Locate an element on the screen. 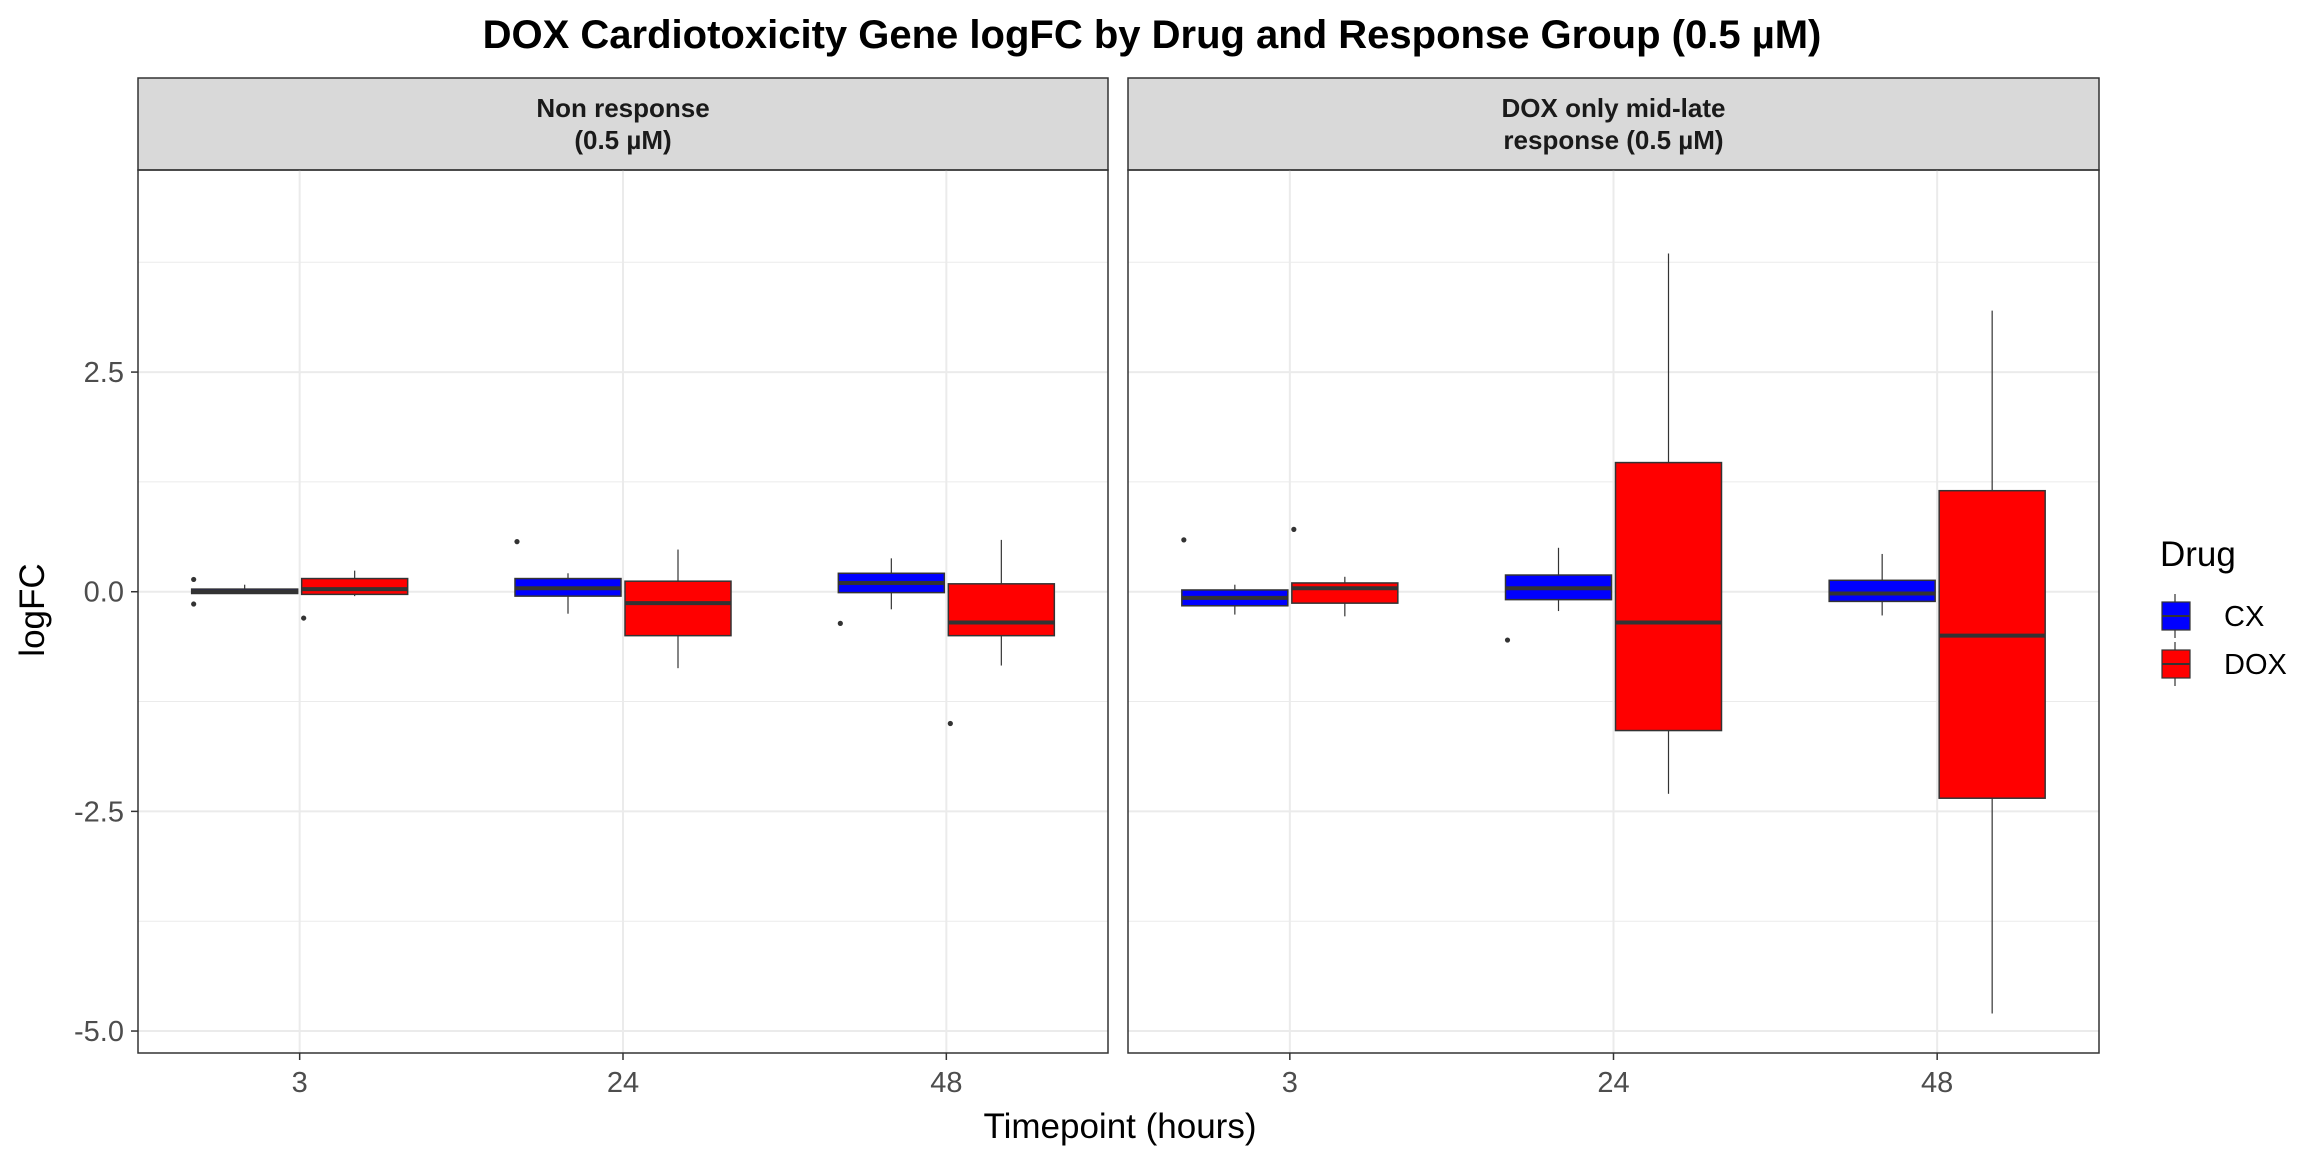 The image size is (2304, 1157). strip-label-line: Non response is located at coordinates (622, 108).